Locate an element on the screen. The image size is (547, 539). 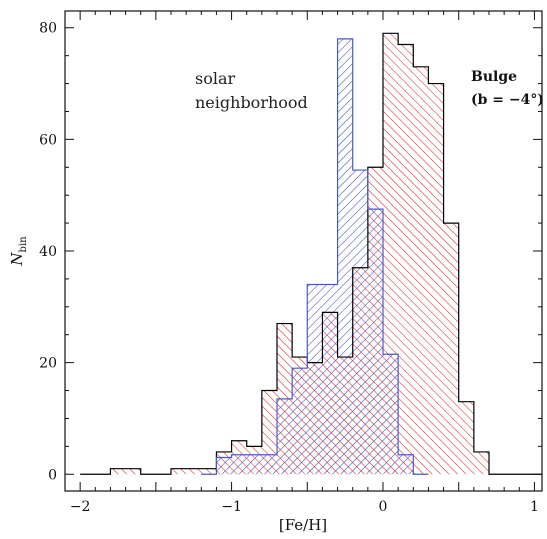
x-tick-label: −1 is located at coordinates (231, 507).